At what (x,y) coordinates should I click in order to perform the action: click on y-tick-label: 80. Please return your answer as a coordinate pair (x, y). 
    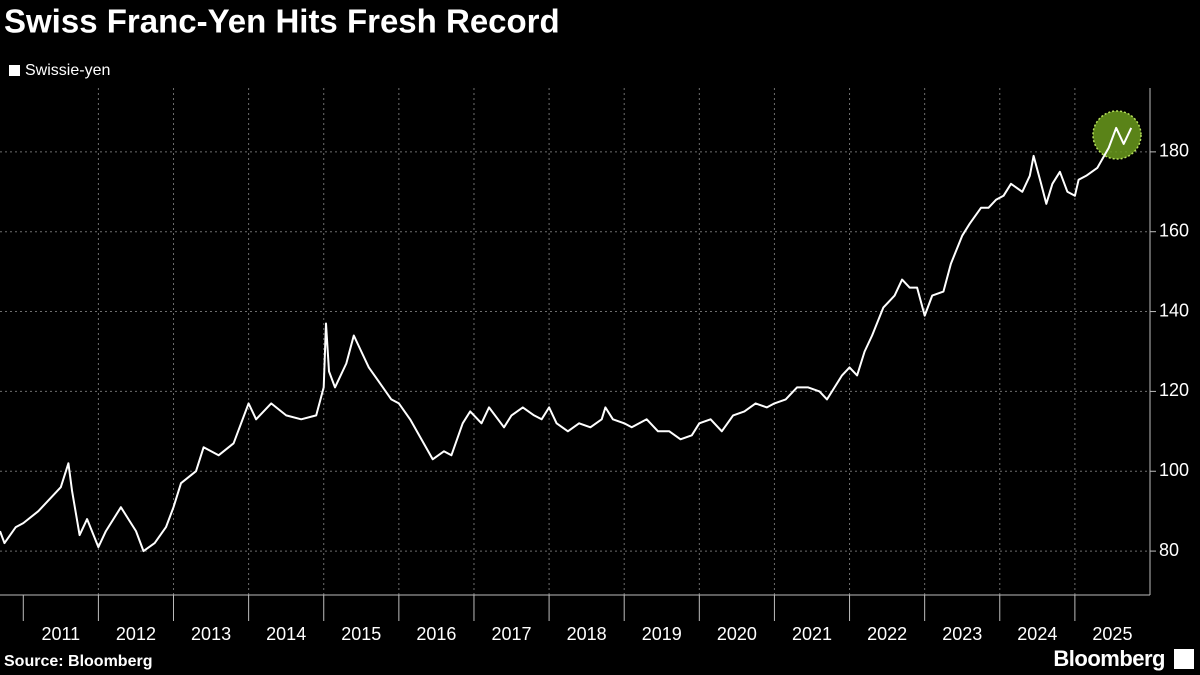
    Looking at the image, I should click on (1169, 550).